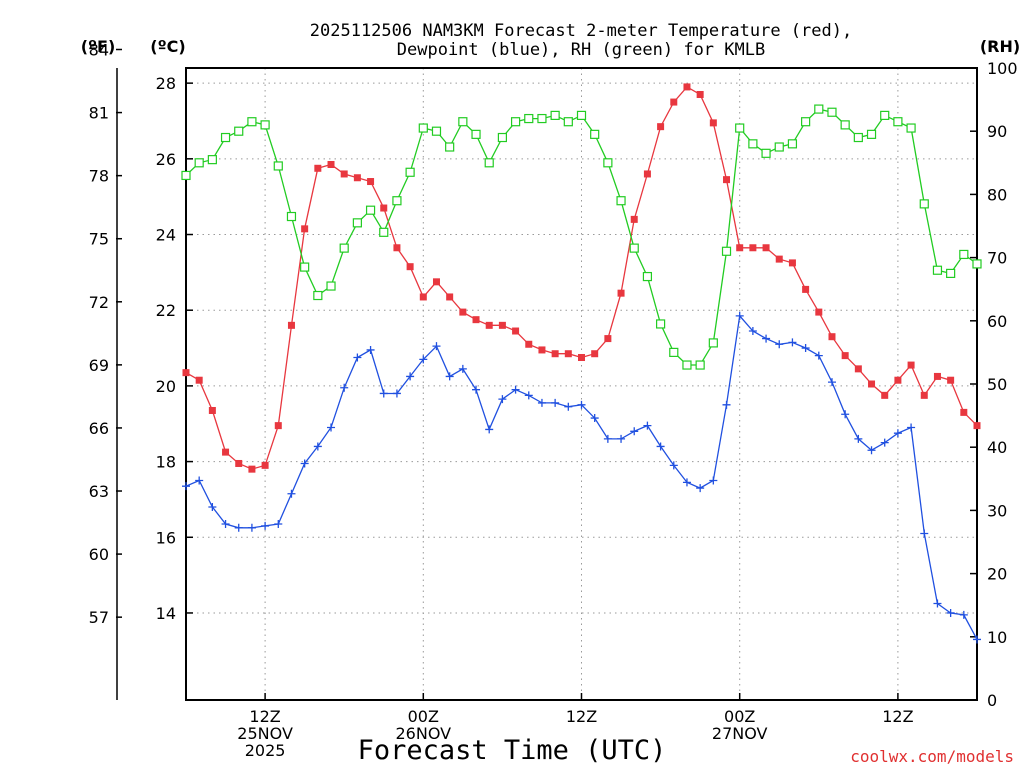  I want to click on rh-tick-label: 30, so click(997, 510).